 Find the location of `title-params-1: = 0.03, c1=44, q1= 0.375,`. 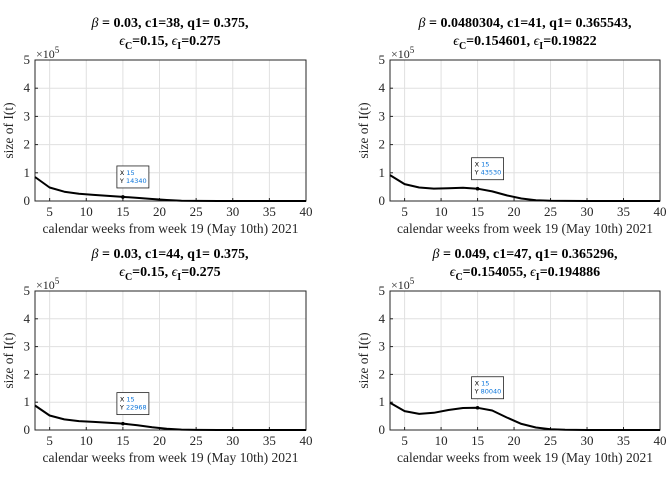

title-params-1: = 0.03, c1=44, q1= 0.375, is located at coordinates (174, 254).